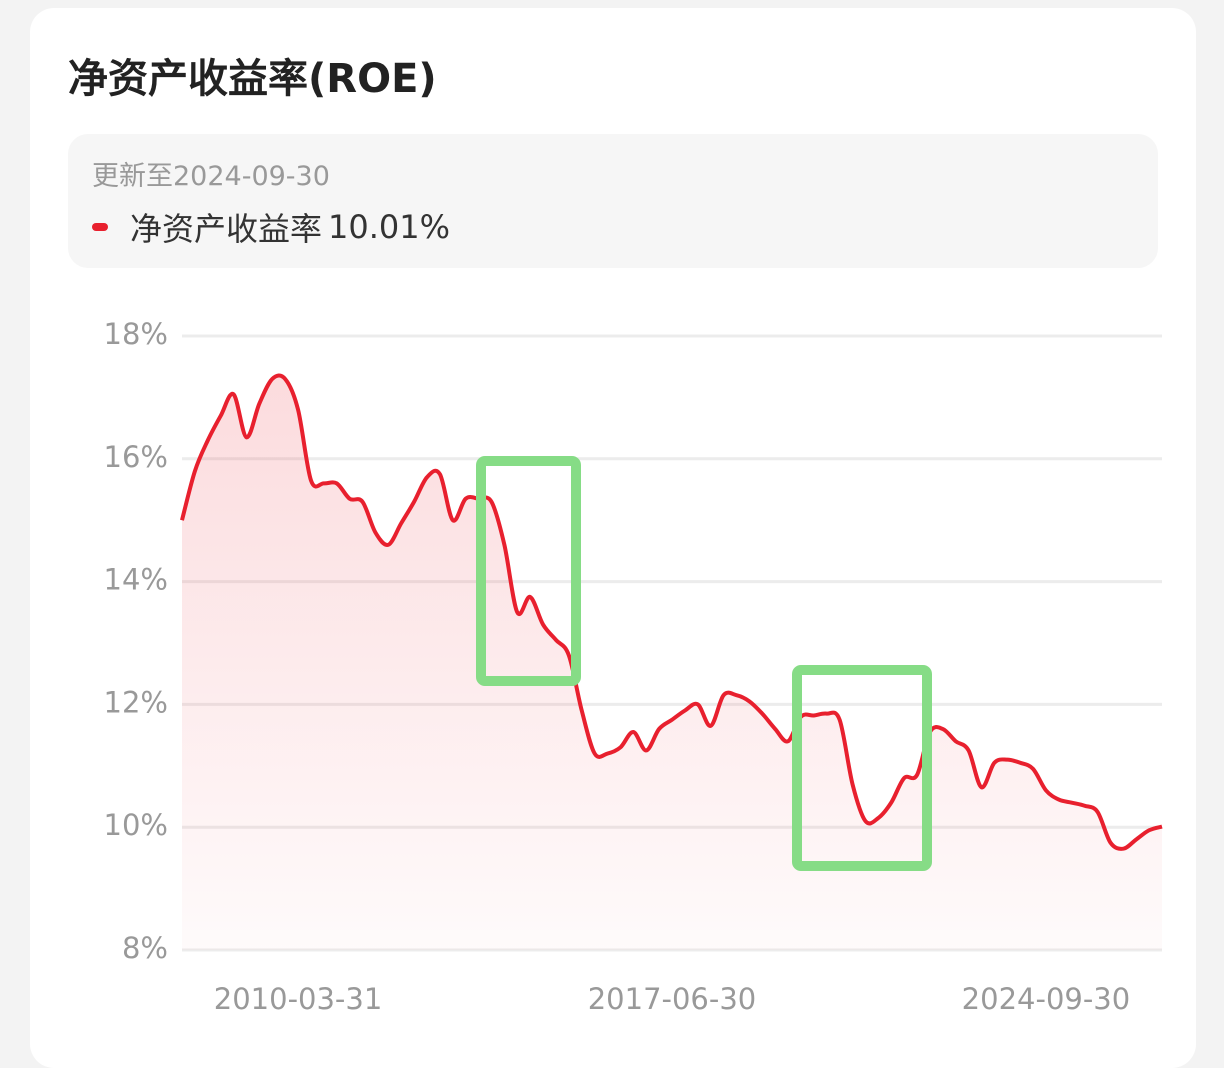 The width and height of the screenshot is (1224, 1068). What do you see at coordinates (100, 227) in the screenshot?
I see `legend-dot` at bounding box center [100, 227].